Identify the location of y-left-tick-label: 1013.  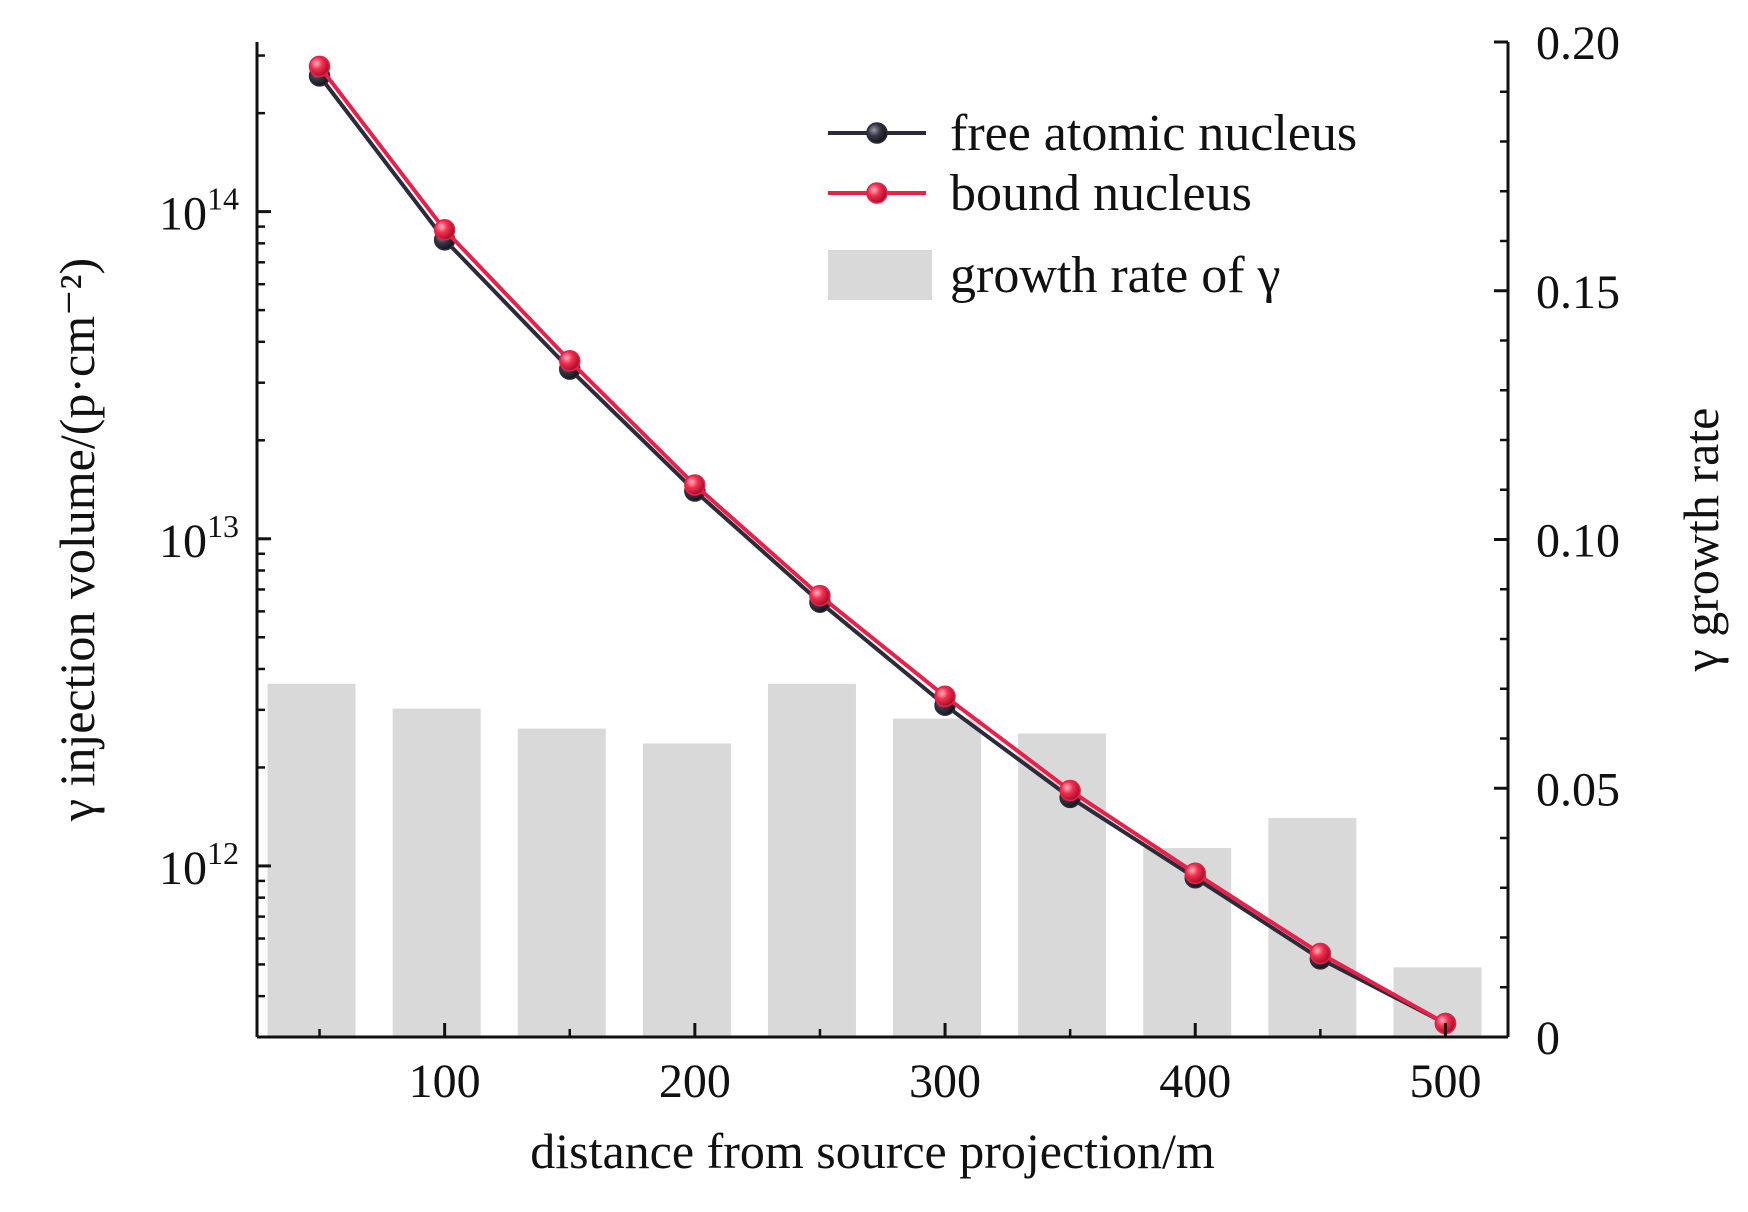
(199, 538).